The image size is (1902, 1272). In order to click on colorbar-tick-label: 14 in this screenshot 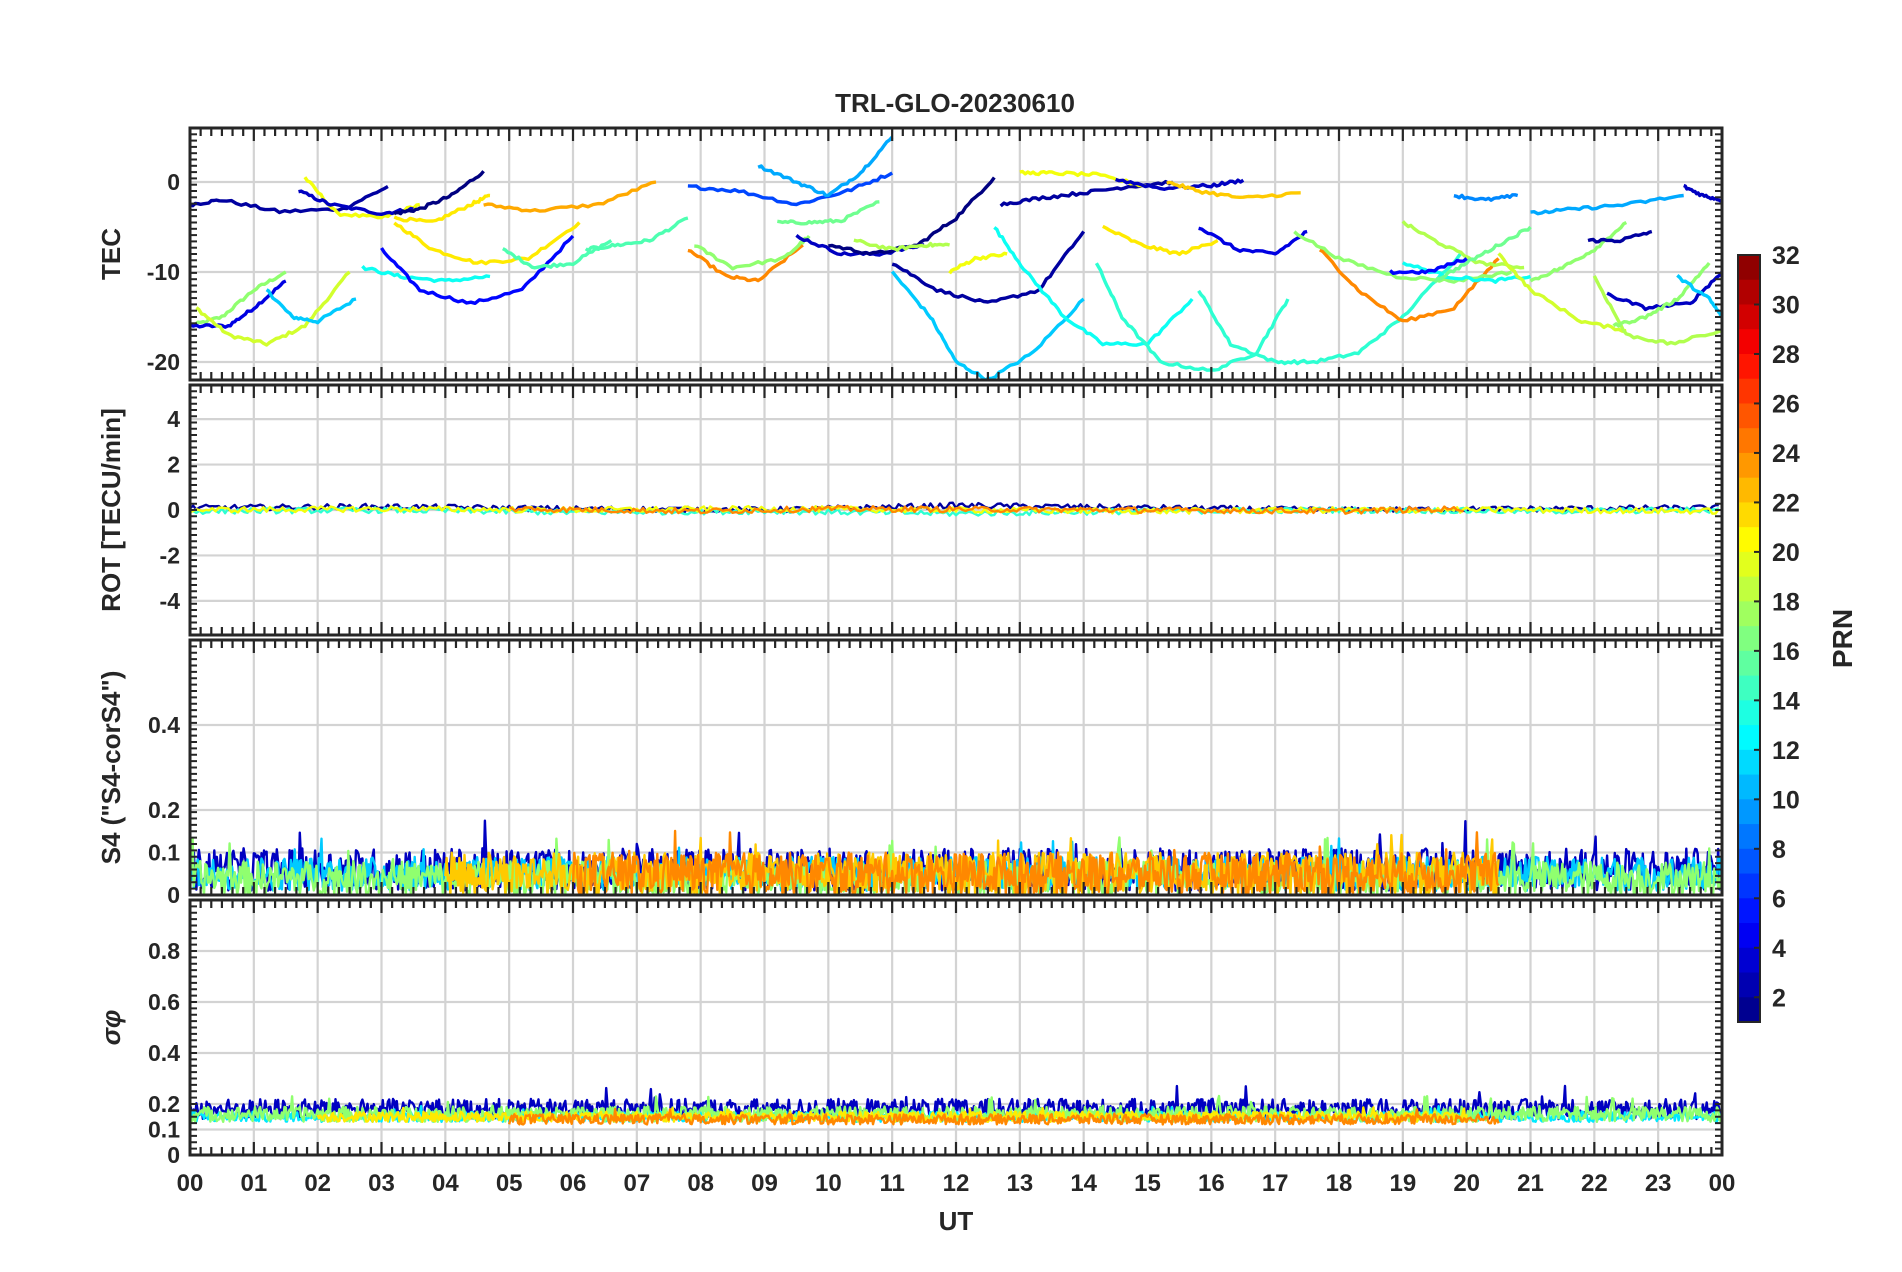, I will do `click(1786, 701)`.